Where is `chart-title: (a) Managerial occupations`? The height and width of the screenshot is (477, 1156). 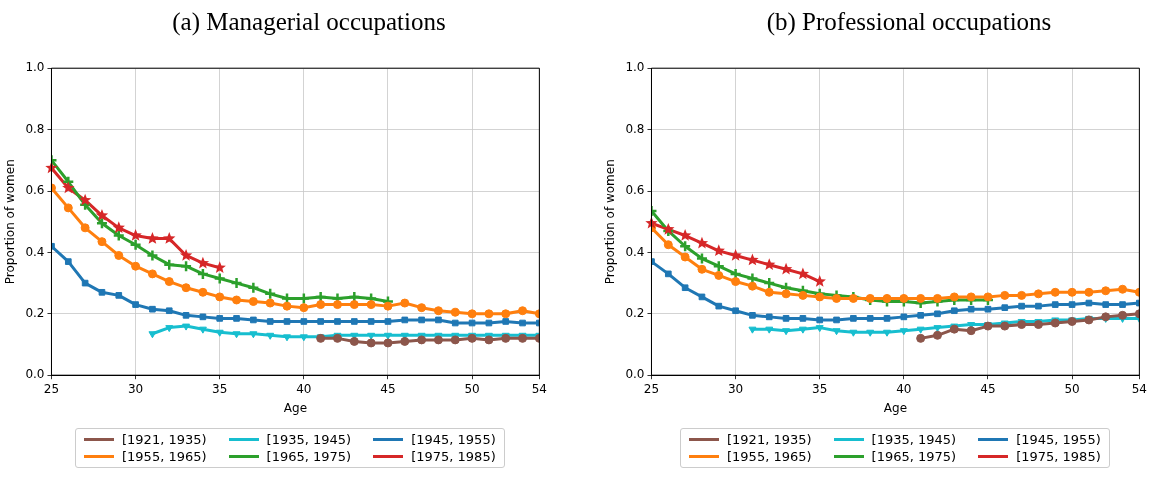
chart-title: (a) Managerial occupations is located at coordinates (309, 22).